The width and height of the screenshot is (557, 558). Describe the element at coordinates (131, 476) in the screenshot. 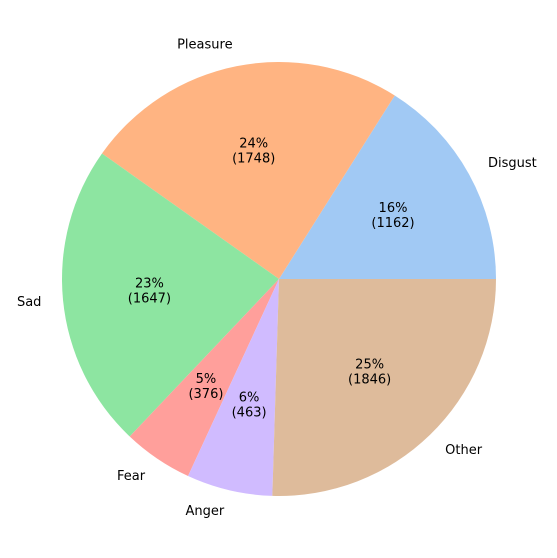

I see `slice-label-fear: Fear` at that location.